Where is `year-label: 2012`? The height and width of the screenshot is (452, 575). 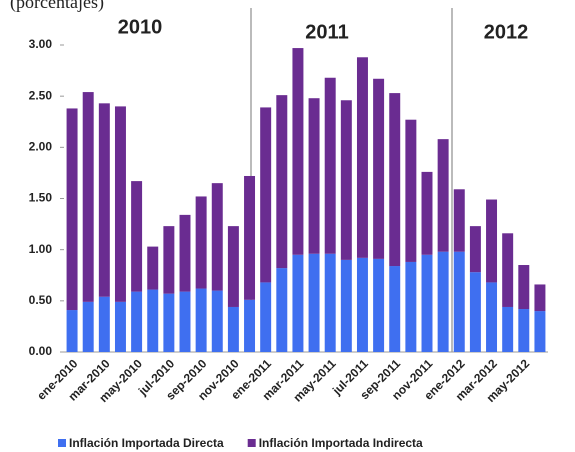
year-label: 2012 is located at coordinates (506, 32).